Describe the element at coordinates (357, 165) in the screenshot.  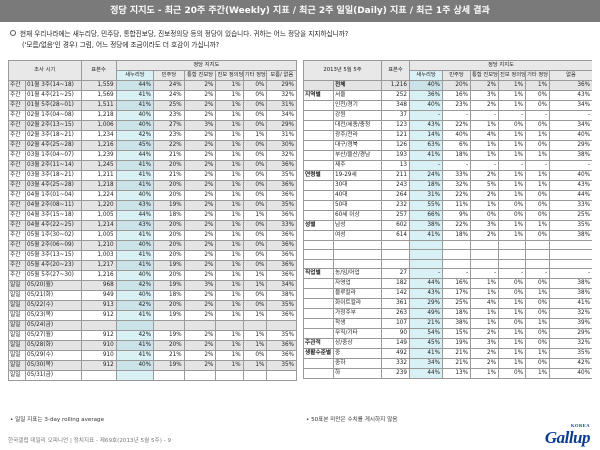
I see `subgroup-cell: 제주` at that location.